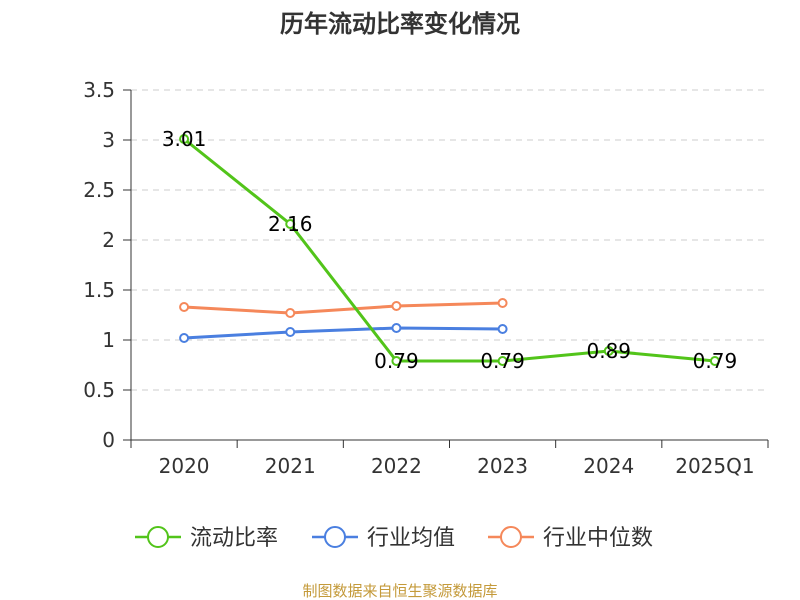 This screenshot has height=600, width=800. Describe the element at coordinates (411, 538) in the screenshot. I see `legend-label: 行业均值` at that location.